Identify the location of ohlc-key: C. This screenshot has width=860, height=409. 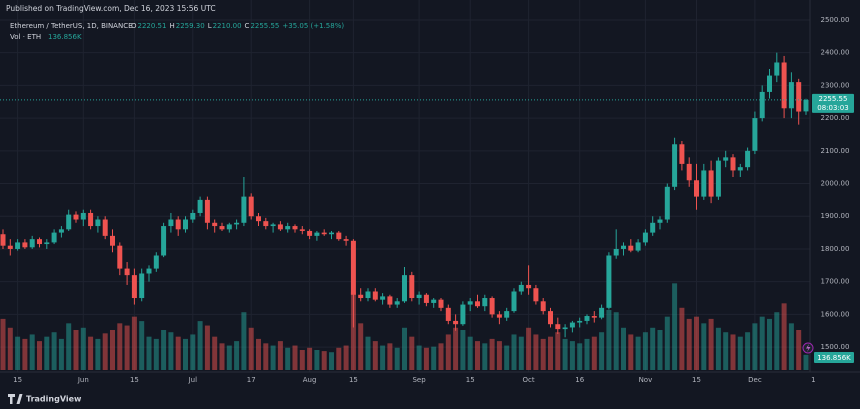
(247, 26).